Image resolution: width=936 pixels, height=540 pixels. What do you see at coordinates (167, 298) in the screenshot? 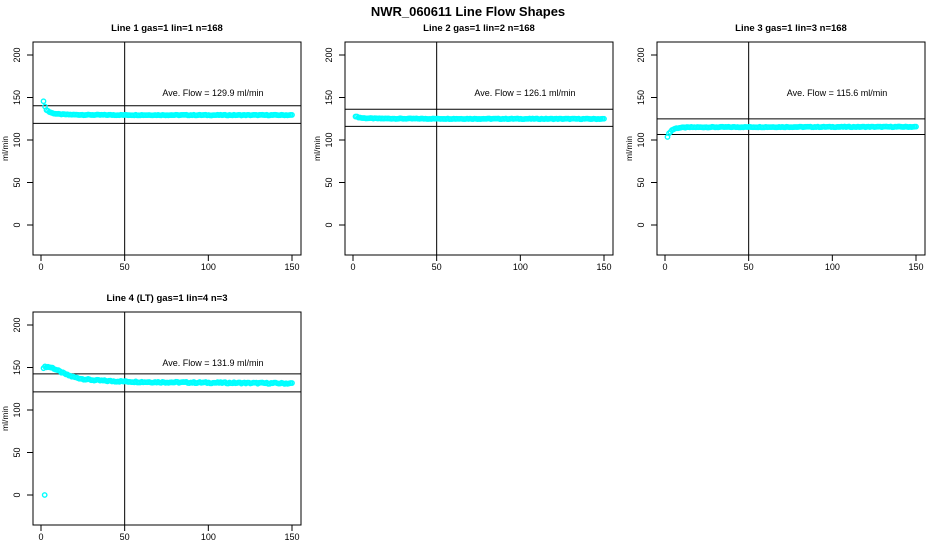
I see `panel-title: Line 4 (LT) gas=1 lin=4 n=3` at bounding box center [167, 298].